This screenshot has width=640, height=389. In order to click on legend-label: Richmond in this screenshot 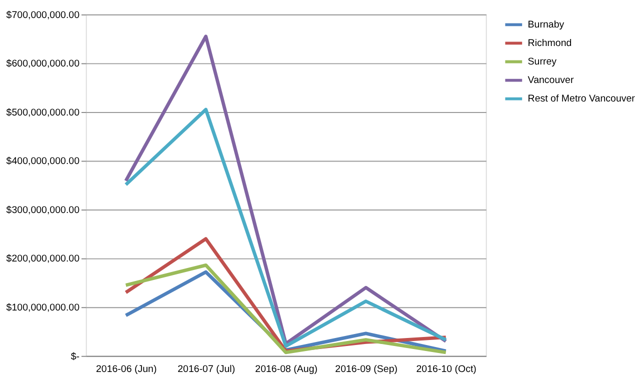, I will do `click(550, 44)`.